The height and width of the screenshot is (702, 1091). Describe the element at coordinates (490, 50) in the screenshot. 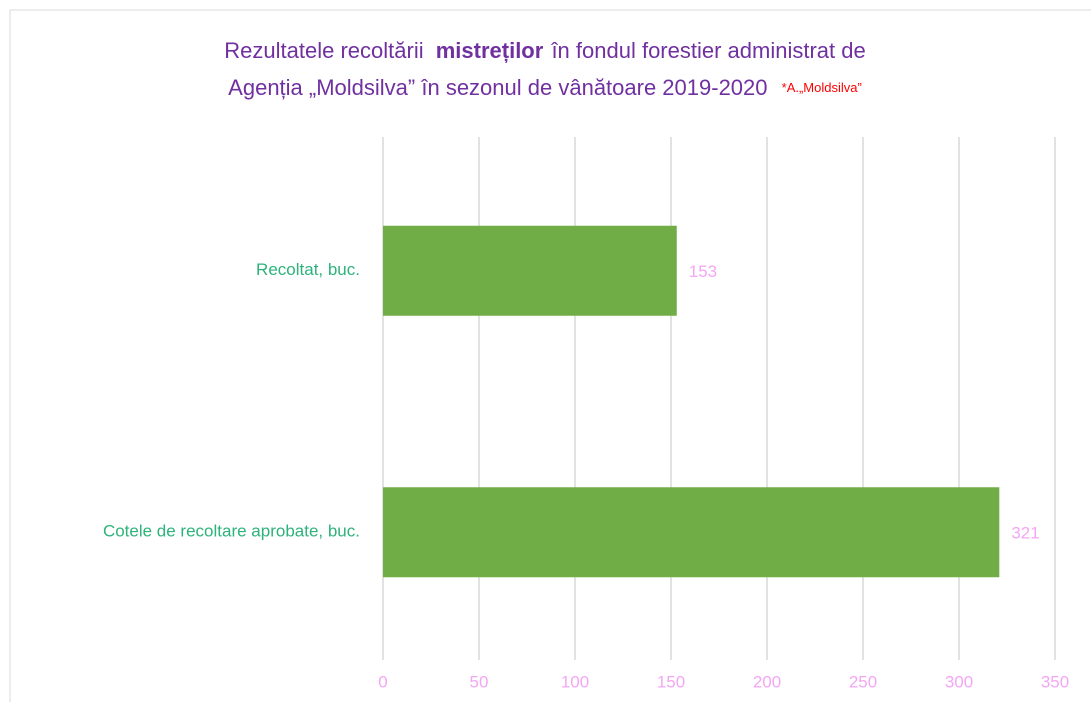

I see `title-bold: mistreților` at that location.